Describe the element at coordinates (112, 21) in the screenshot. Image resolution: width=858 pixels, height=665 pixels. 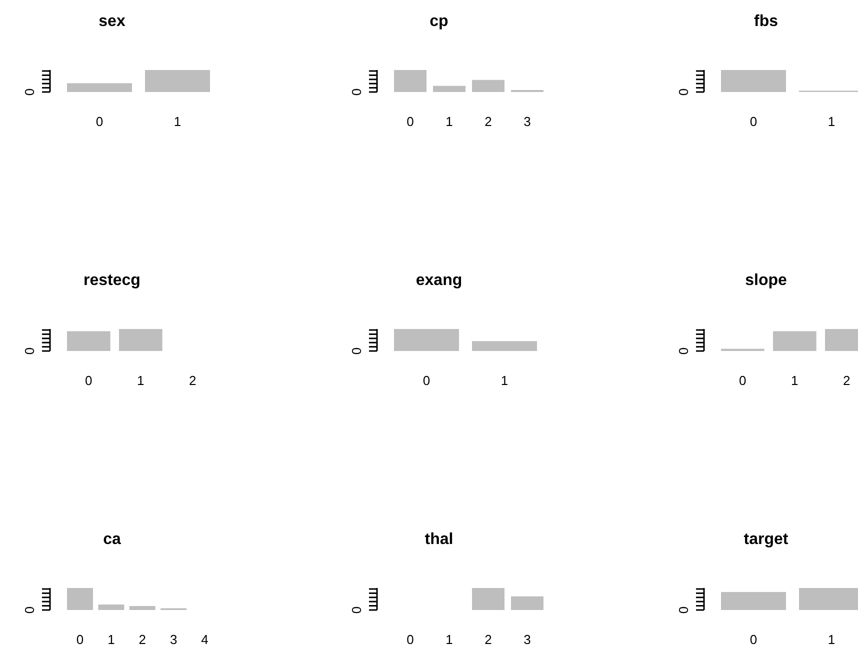
I see `chart-title: sex` at that location.